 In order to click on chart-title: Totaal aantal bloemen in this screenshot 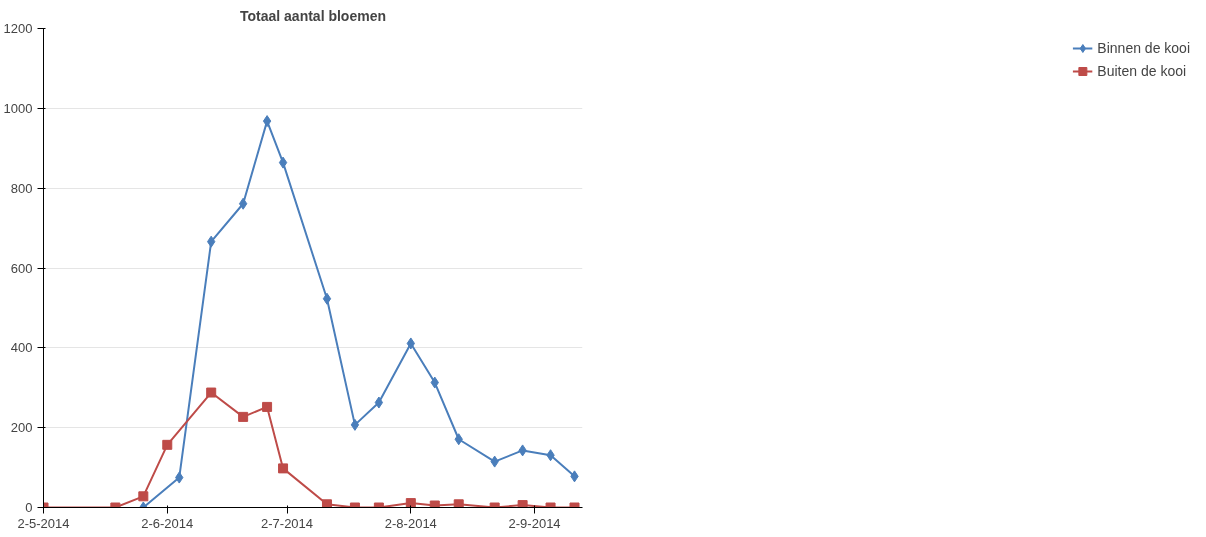, I will do `click(313, 15)`.